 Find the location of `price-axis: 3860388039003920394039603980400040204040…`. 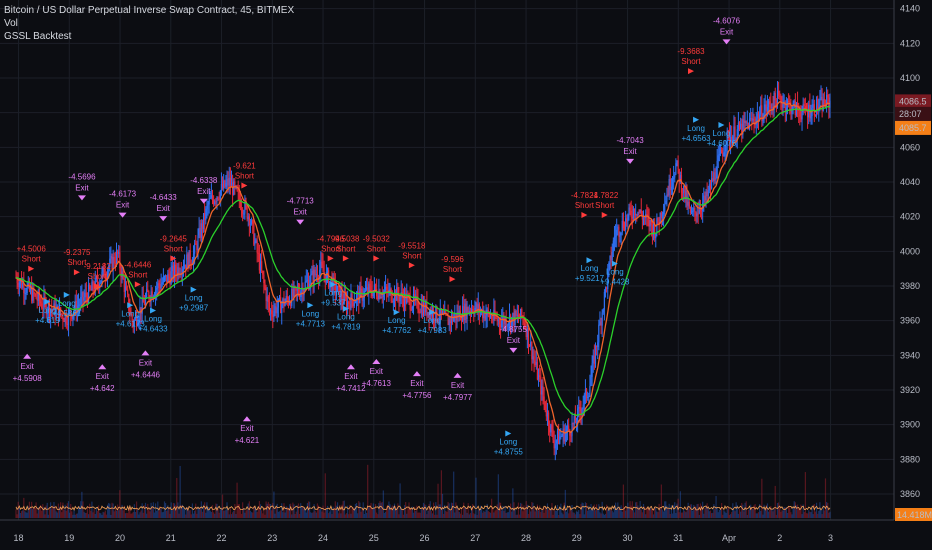

price-axis: 3860388039003920394039603980400040204040… is located at coordinates (906, 260).